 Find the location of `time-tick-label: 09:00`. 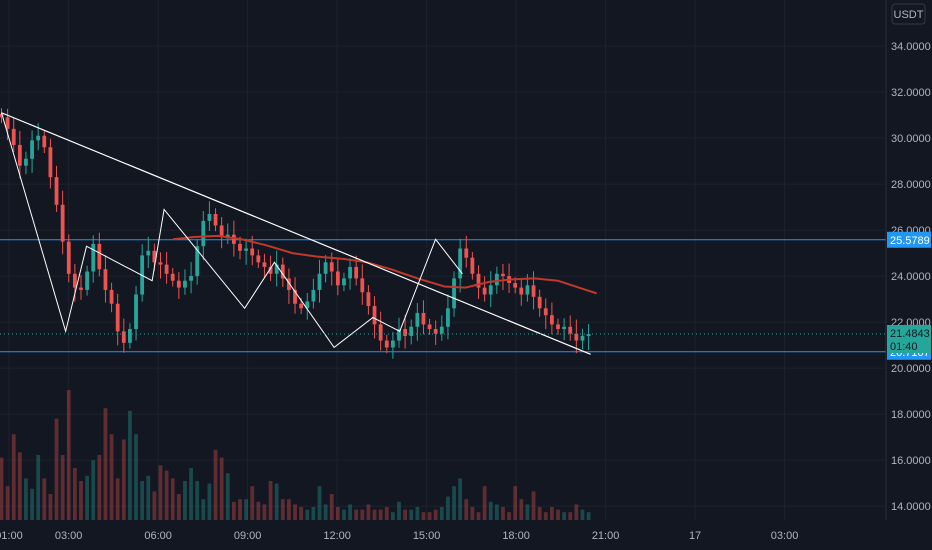

time-tick-label: 09:00 is located at coordinates (248, 536).